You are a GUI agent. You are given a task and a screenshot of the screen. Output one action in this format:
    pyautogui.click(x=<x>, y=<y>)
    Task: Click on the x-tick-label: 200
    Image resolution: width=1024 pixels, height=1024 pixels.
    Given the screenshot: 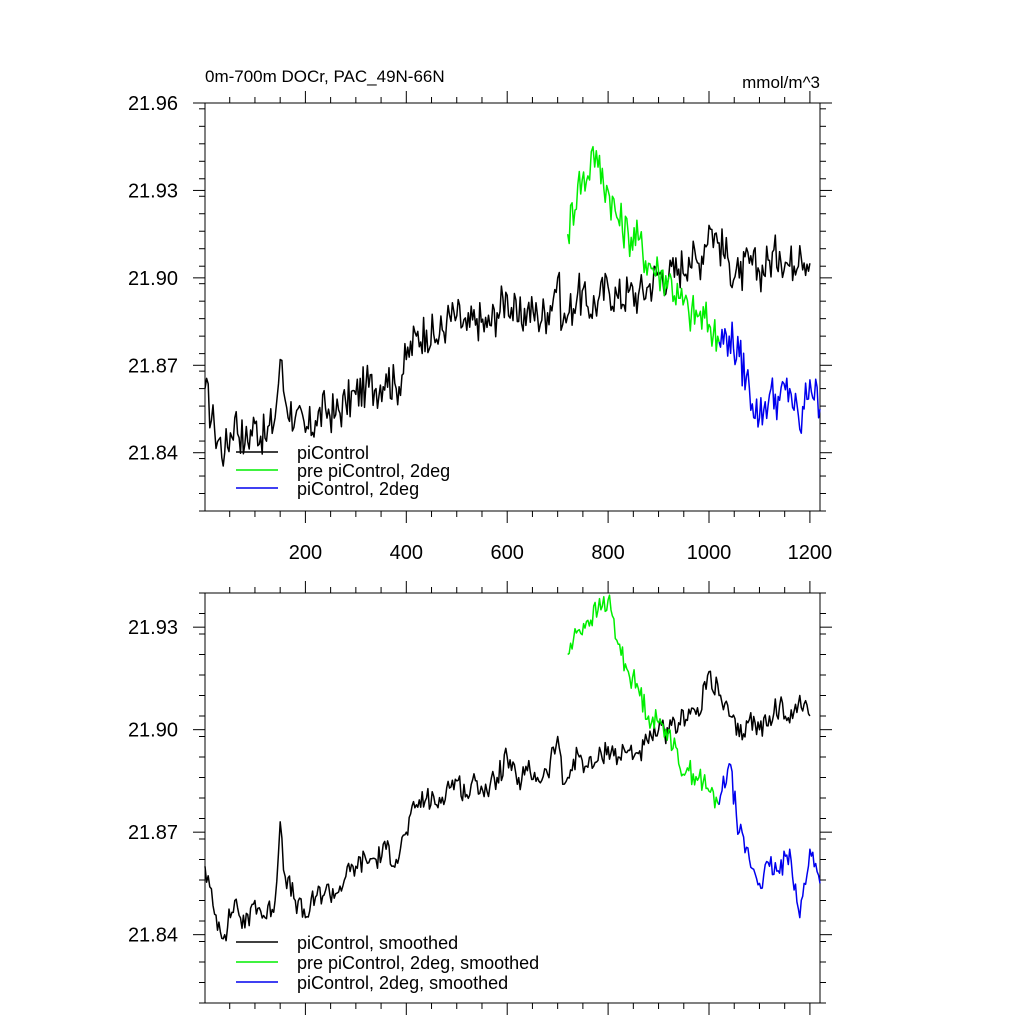 What is the action you would take?
    pyautogui.click(x=305, y=553)
    